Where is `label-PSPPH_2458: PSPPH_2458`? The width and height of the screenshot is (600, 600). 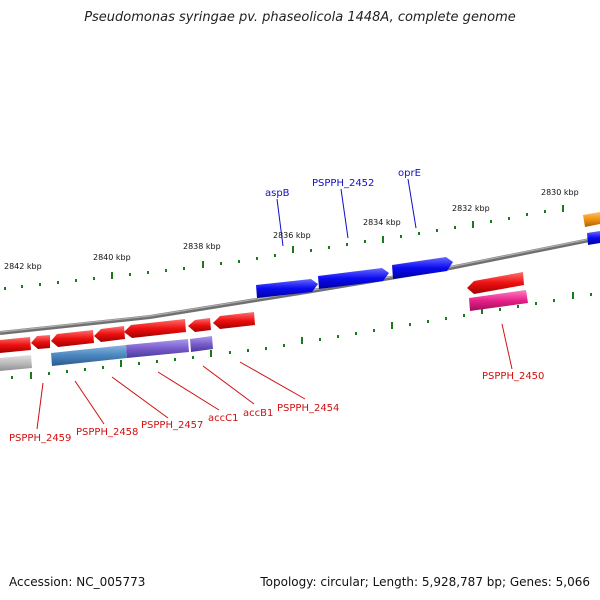 label-PSPPH_2458: PSPPH_2458 is located at coordinates (107, 432).